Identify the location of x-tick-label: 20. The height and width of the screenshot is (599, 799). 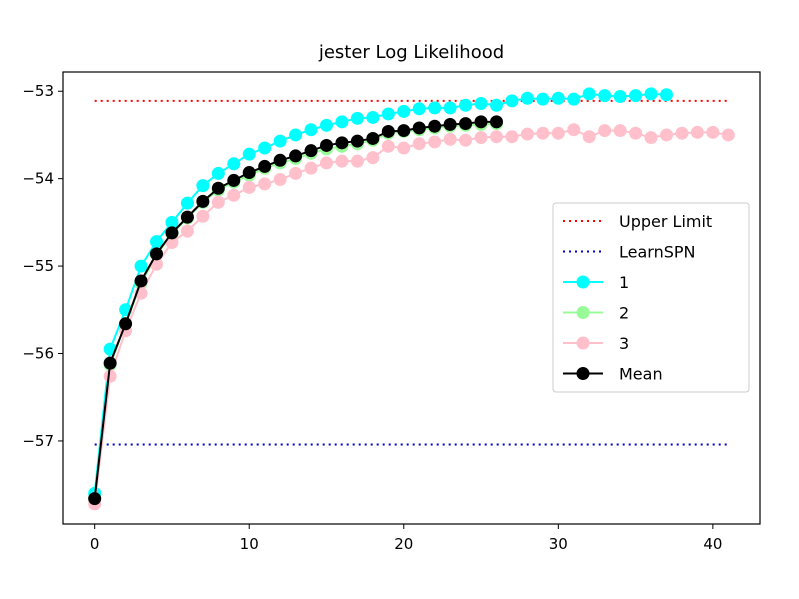
(403, 544).